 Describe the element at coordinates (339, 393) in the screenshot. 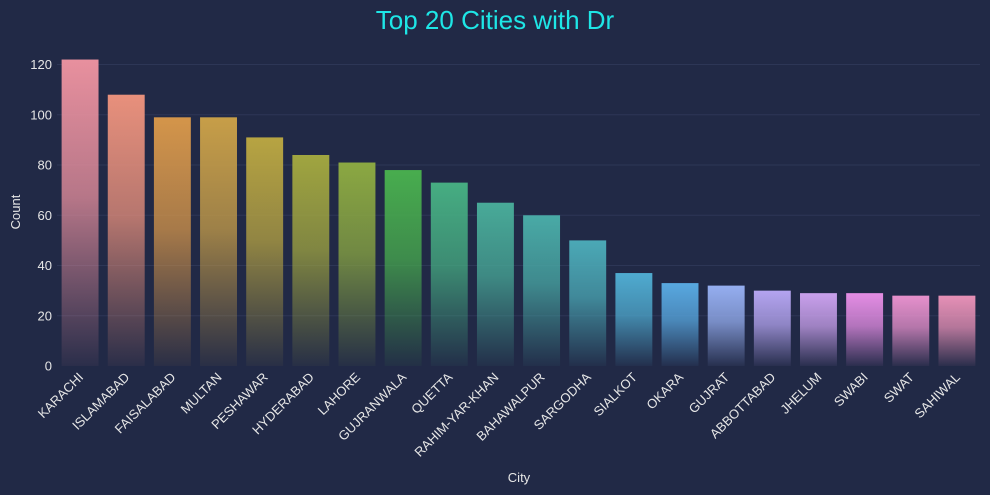

I see `x-tick-label: LAHORE` at that location.